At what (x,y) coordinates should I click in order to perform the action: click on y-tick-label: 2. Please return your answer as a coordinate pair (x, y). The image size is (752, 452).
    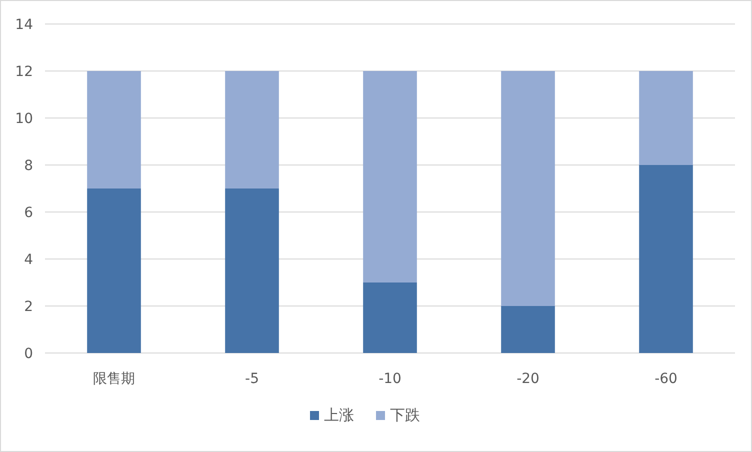
    Looking at the image, I should click on (28, 307).